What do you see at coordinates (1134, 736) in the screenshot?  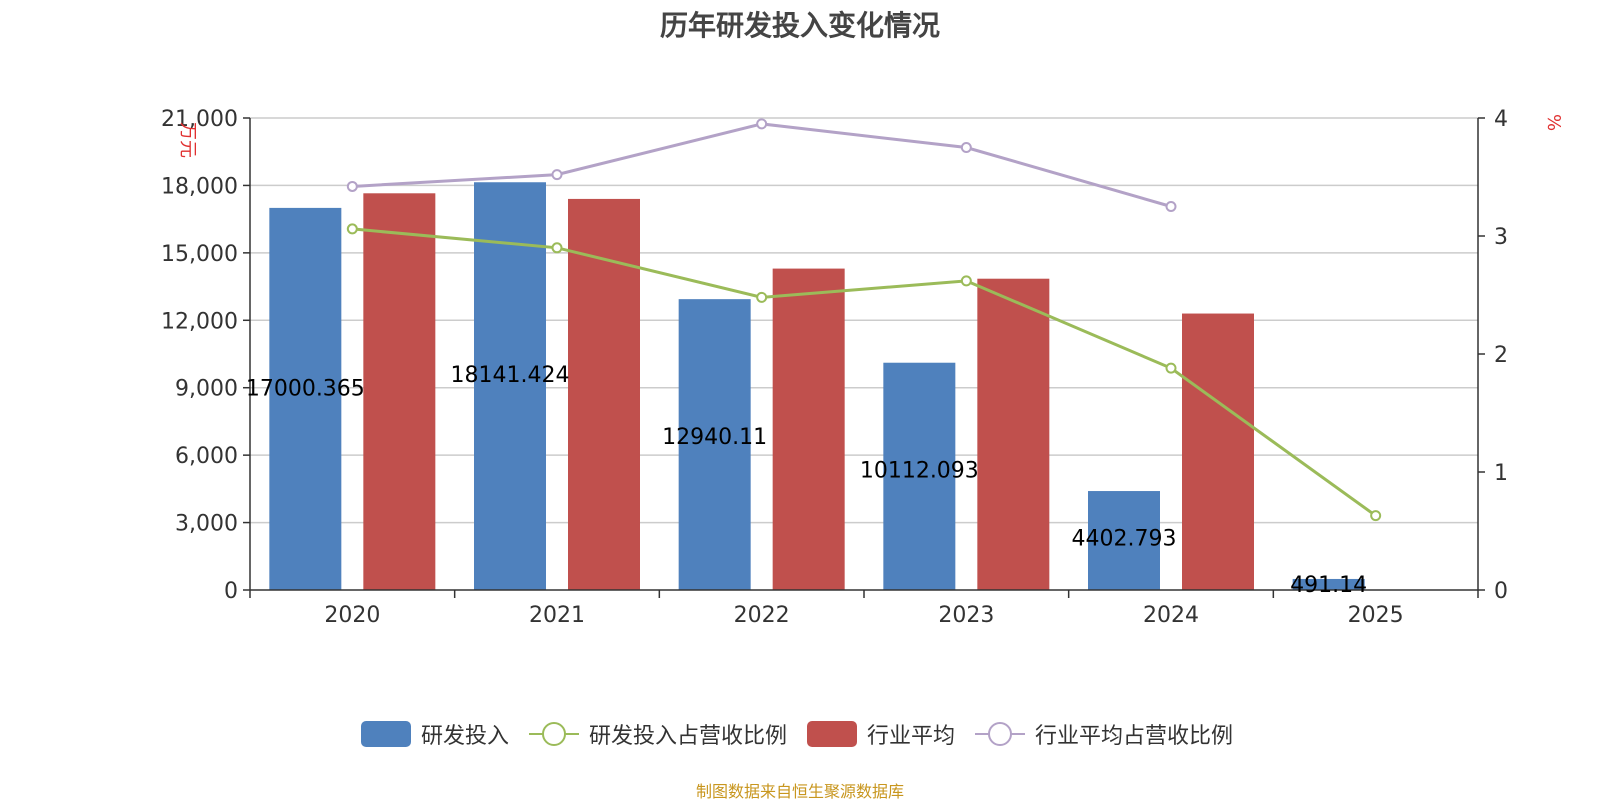 I see `legend-label-industry-ratio: 行业平均占营收比例` at bounding box center [1134, 736].